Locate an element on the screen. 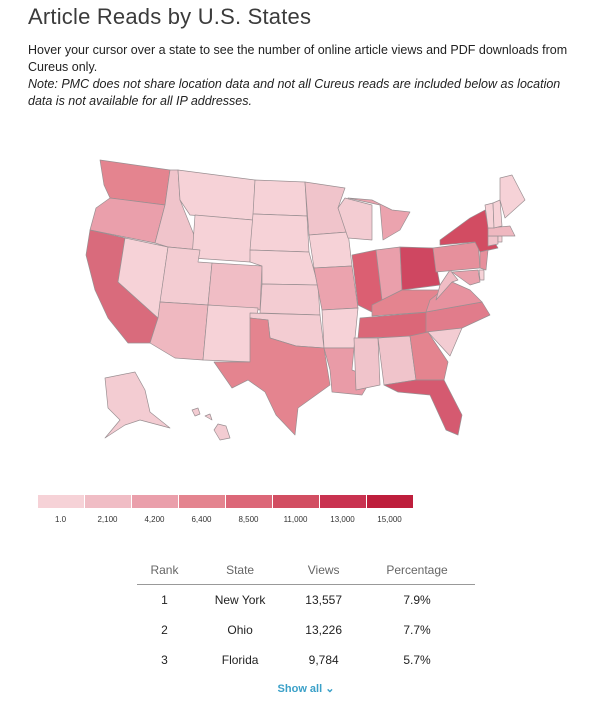  cell-views: 13,226 is located at coordinates (323, 630).